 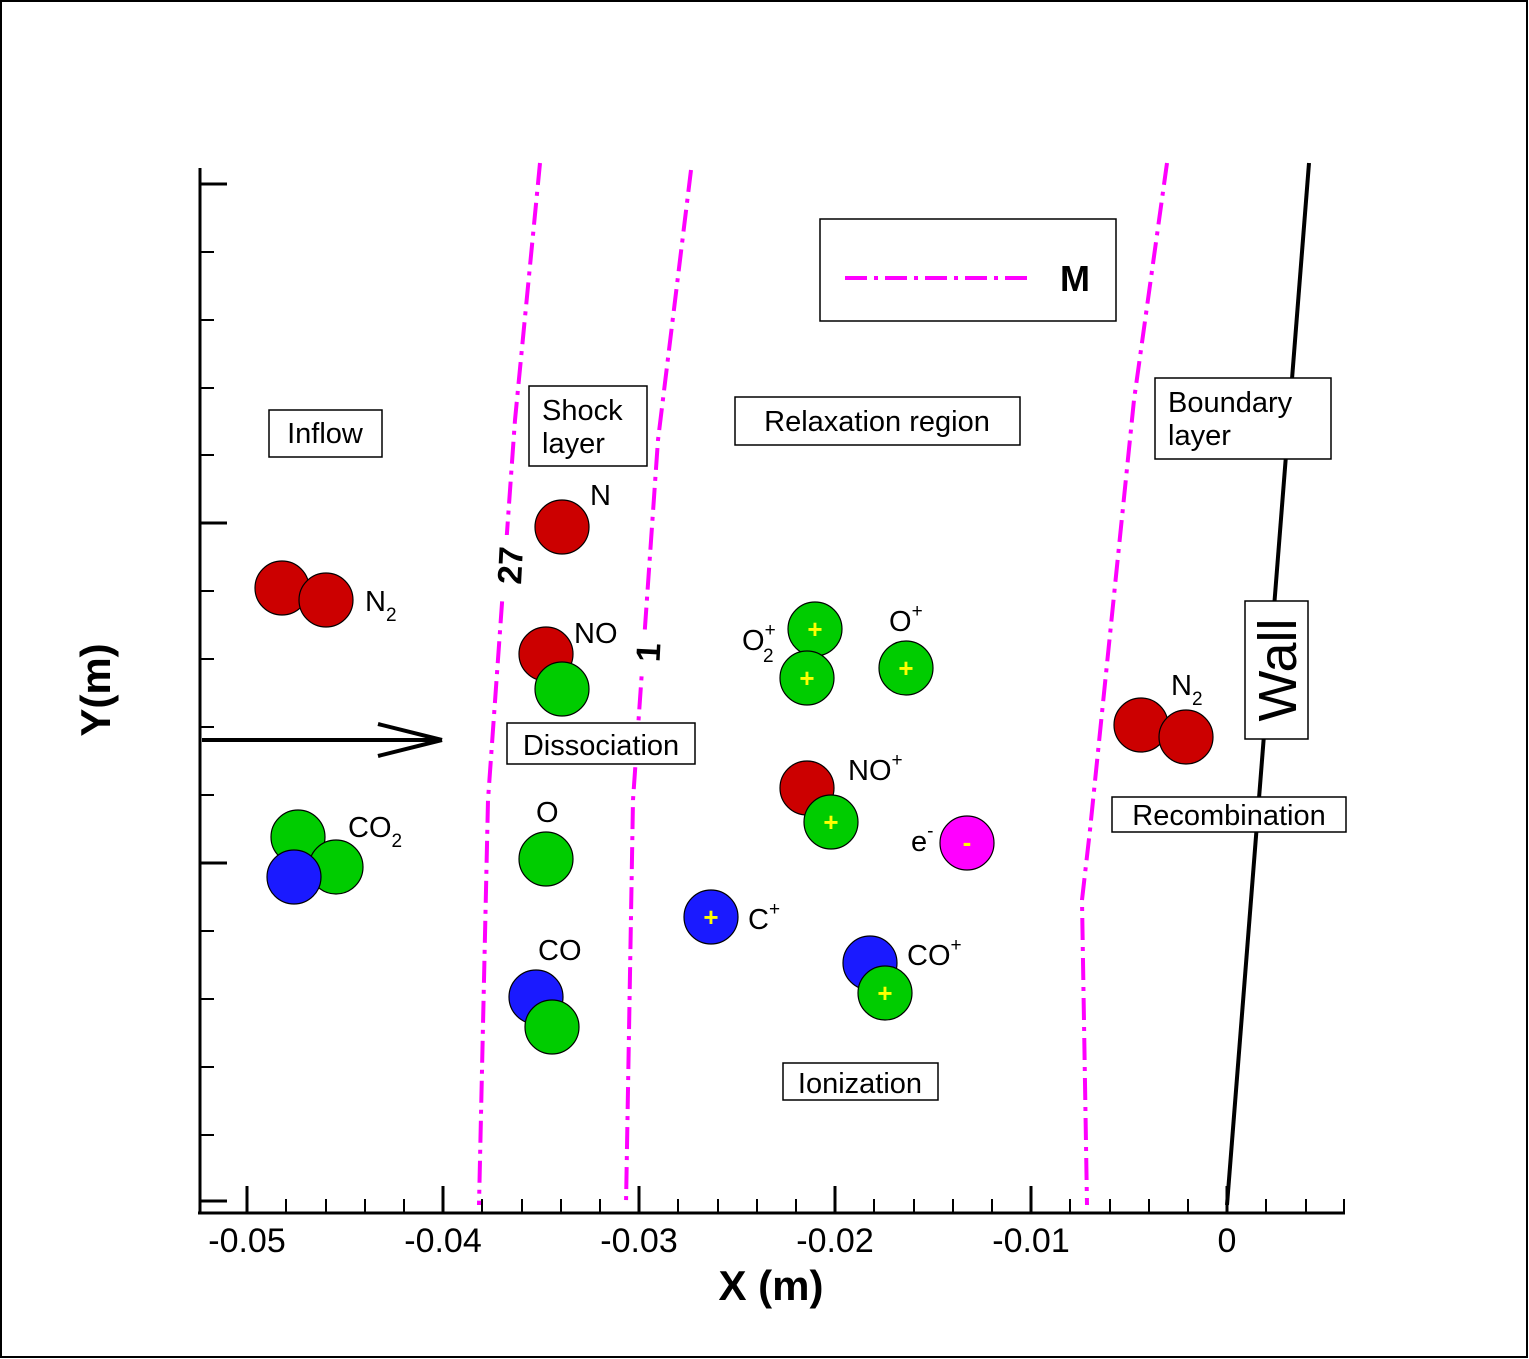 I want to click on species-label-o2-ion: O+ 2, so click(x=759, y=643).